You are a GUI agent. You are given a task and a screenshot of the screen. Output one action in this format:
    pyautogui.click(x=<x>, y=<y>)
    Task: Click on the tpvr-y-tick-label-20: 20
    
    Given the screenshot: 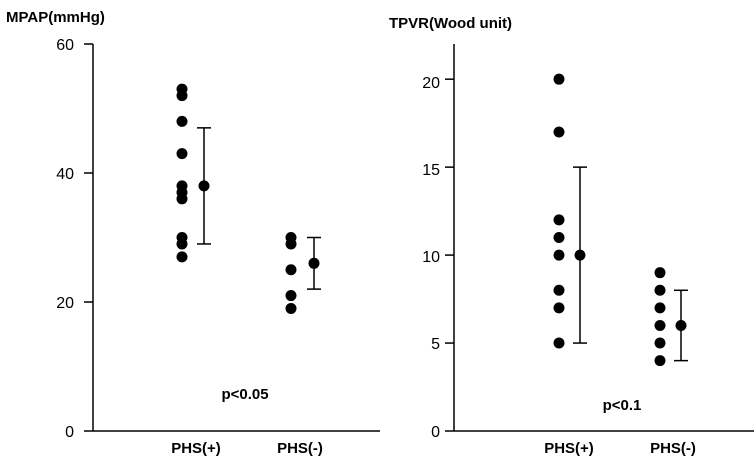 What is the action you would take?
    pyautogui.click(x=431, y=83)
    